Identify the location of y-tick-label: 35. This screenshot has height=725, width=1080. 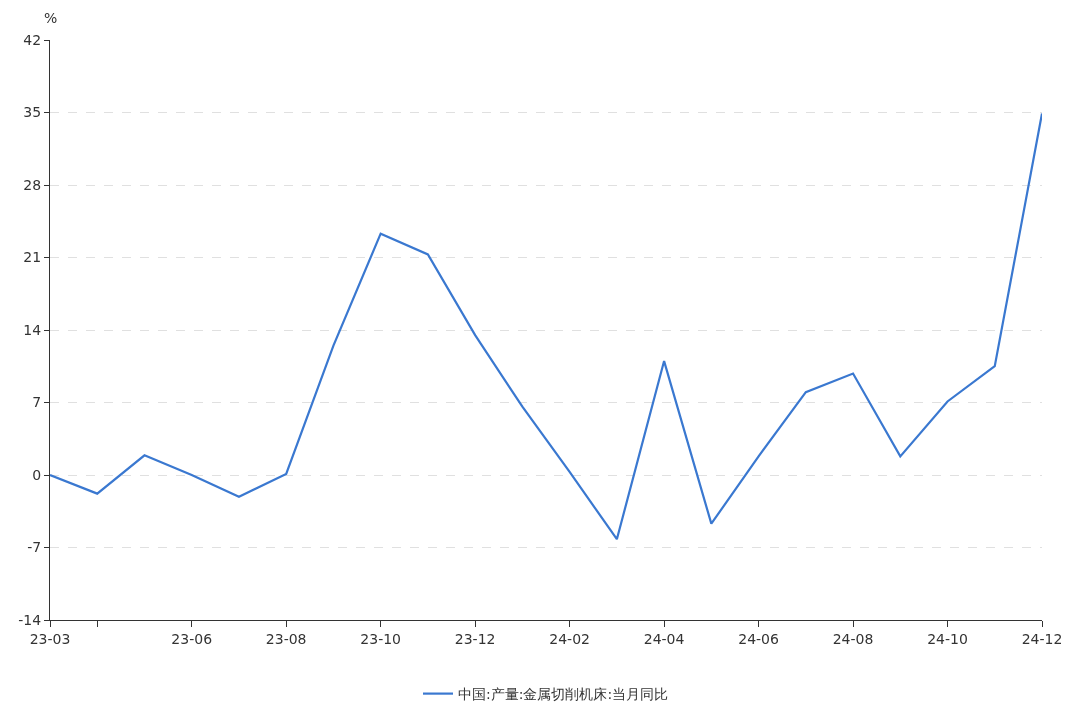
(32, 112).